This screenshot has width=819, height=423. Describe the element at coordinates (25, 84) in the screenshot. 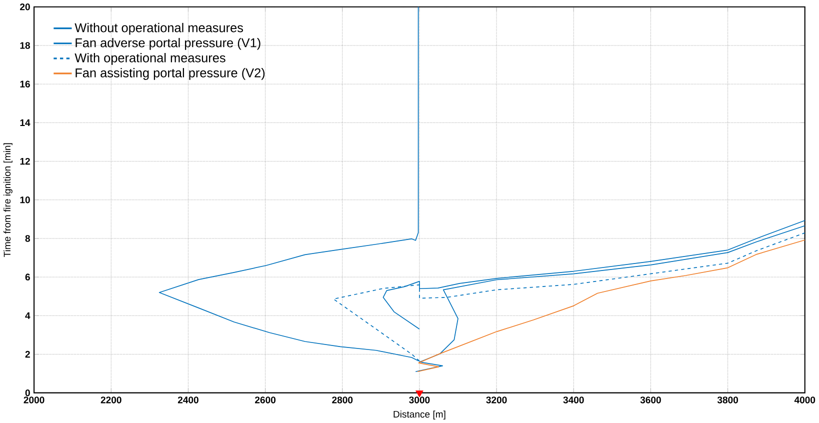

I see `y-tick-label: 16` at that location.